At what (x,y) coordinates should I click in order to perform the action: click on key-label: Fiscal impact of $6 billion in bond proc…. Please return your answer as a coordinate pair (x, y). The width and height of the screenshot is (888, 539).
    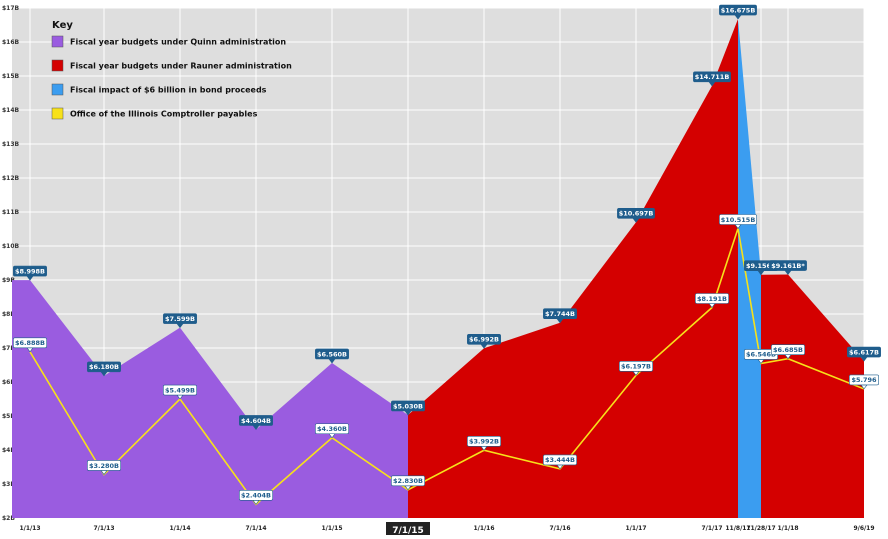
    Looking at the image, I should click on (168, 90).